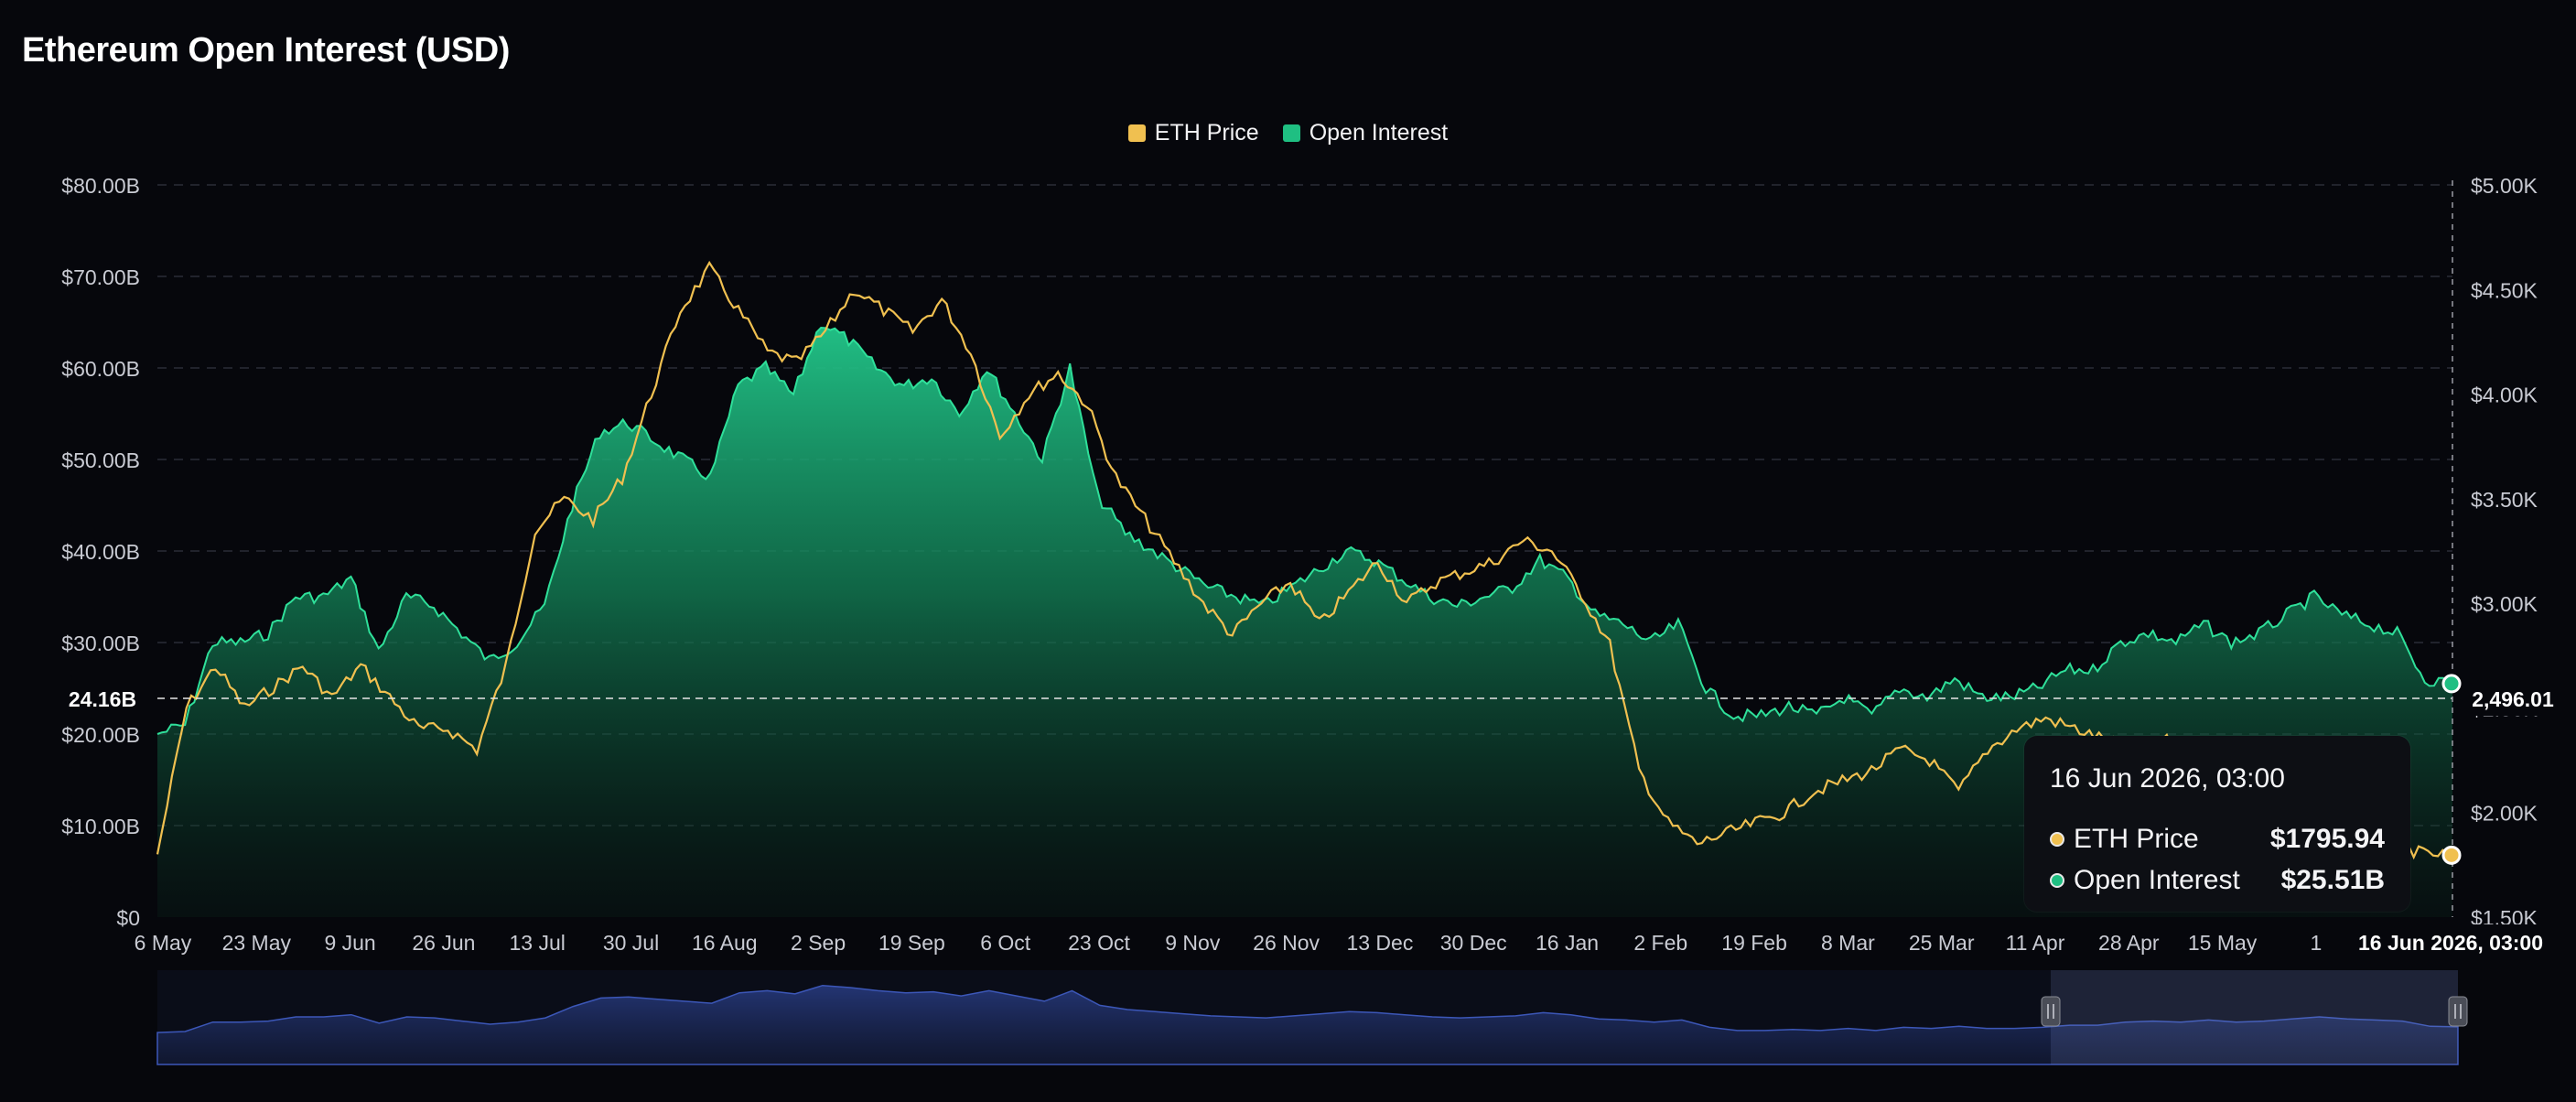 This screenshot has width=2576, height=1102. What do you see at coordinates (2057, 880) in the screenshot?
I see `open-interest-dot-icon` at bounding box center [2057, 880].